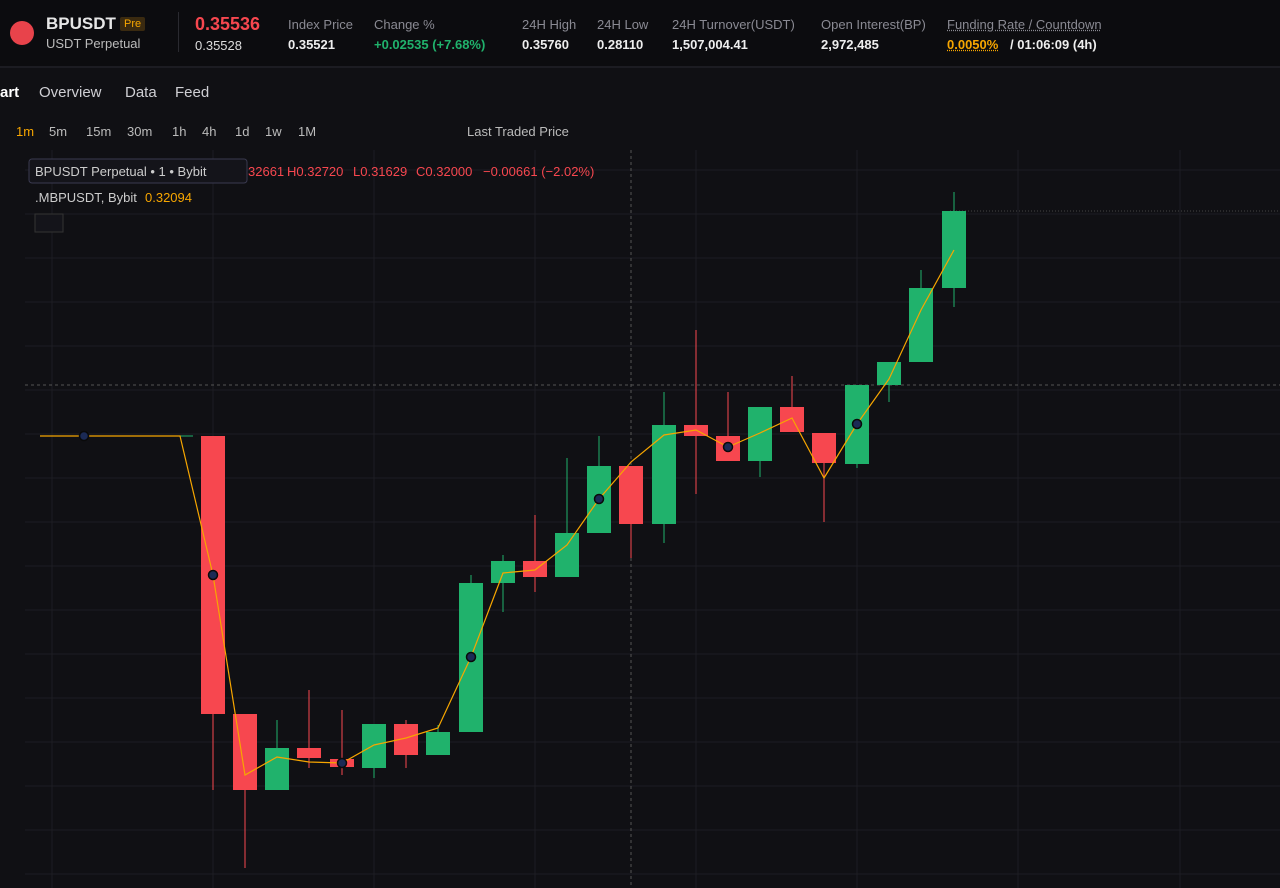 The height and width of the screenshot is (888, 1280). I want to click on stat-label: 24H Low, so click(623, 24).